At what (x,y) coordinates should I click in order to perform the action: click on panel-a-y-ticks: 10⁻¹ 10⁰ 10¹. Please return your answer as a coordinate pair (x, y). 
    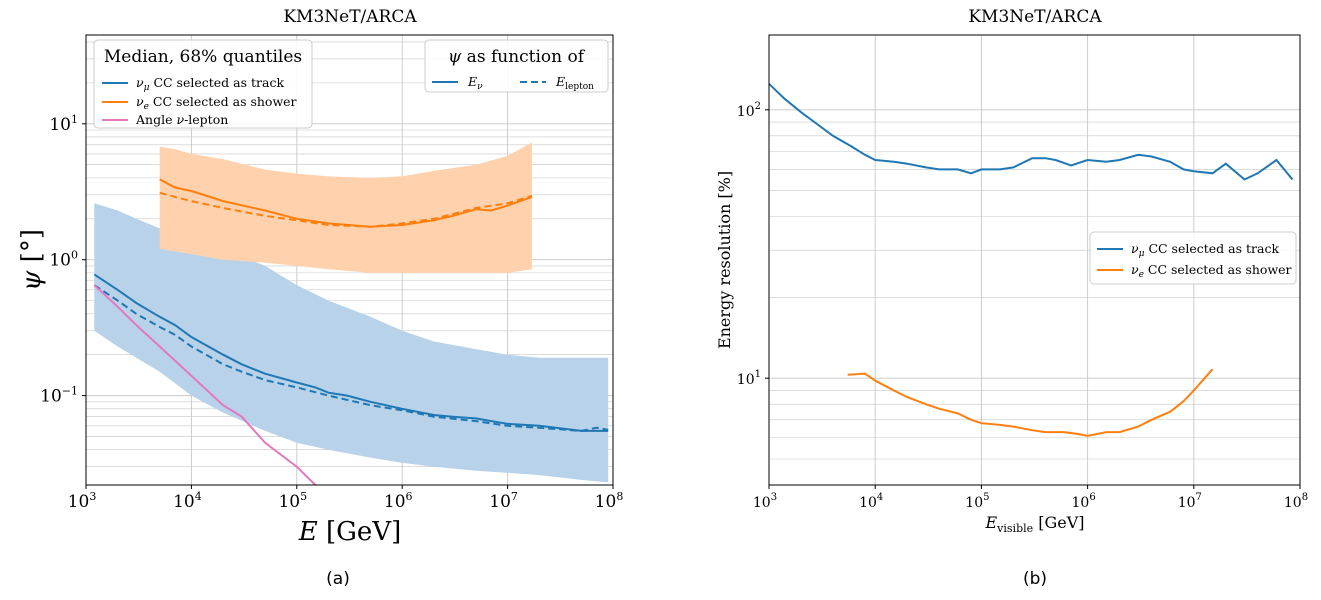
    Looking at the image, I should click on (63, 260).